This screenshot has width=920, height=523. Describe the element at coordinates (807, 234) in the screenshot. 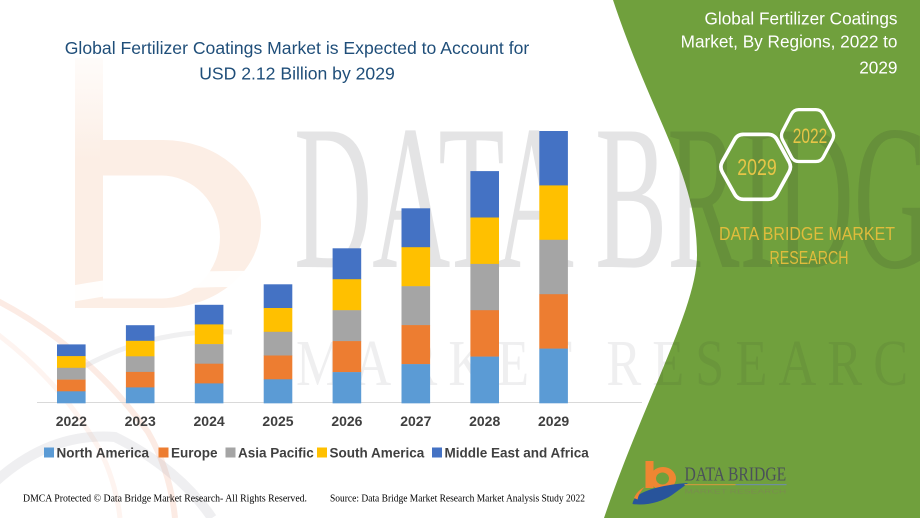

I see `svg-text: DATA BRIDGE MARKET` at that location.